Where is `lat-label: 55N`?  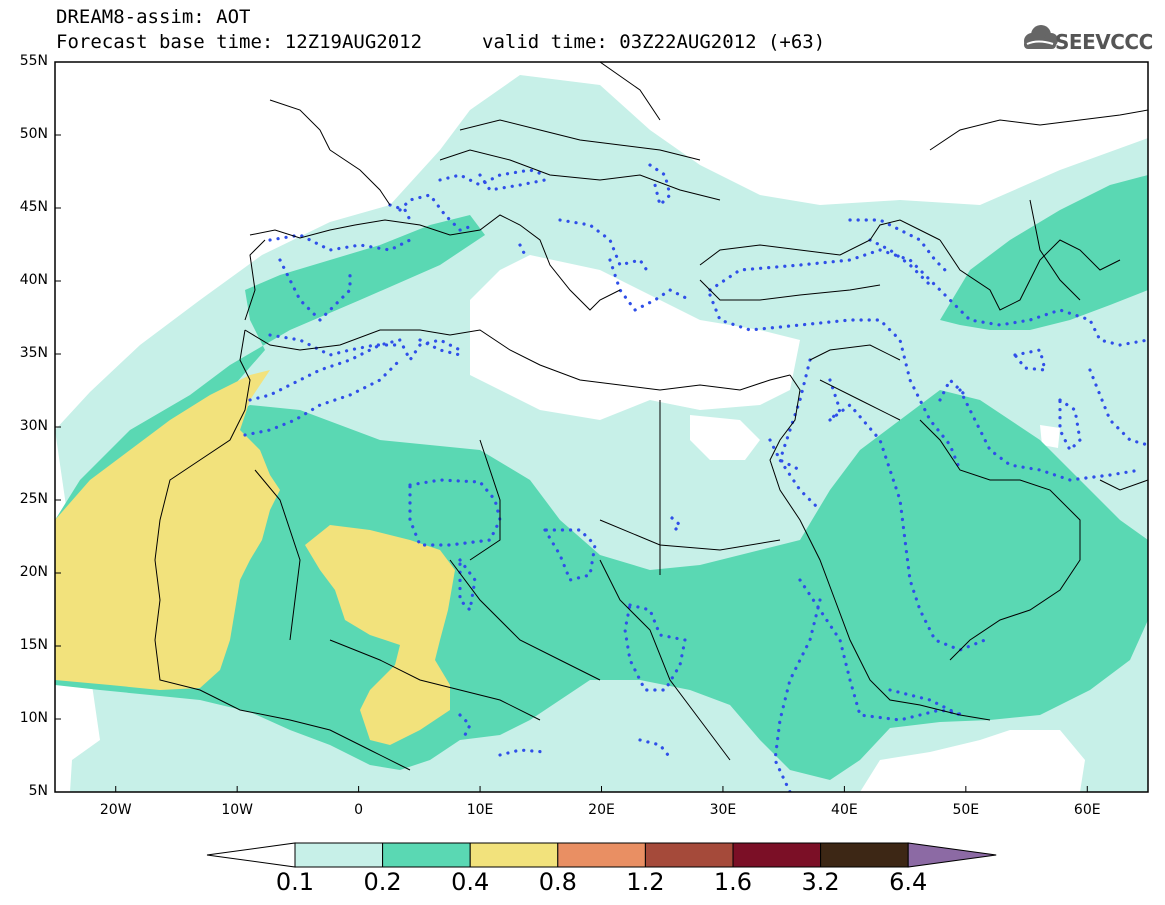
lat-label: 55N is located at coordinates (33, 61).